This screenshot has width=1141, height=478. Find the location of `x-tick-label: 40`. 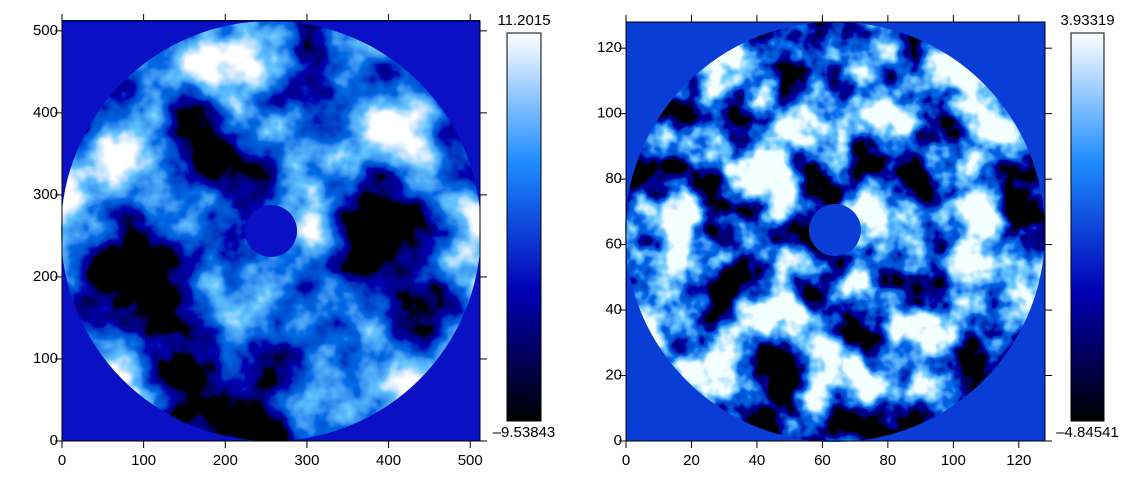

x-tick-label: 40 is located at coordinates (757, 460).